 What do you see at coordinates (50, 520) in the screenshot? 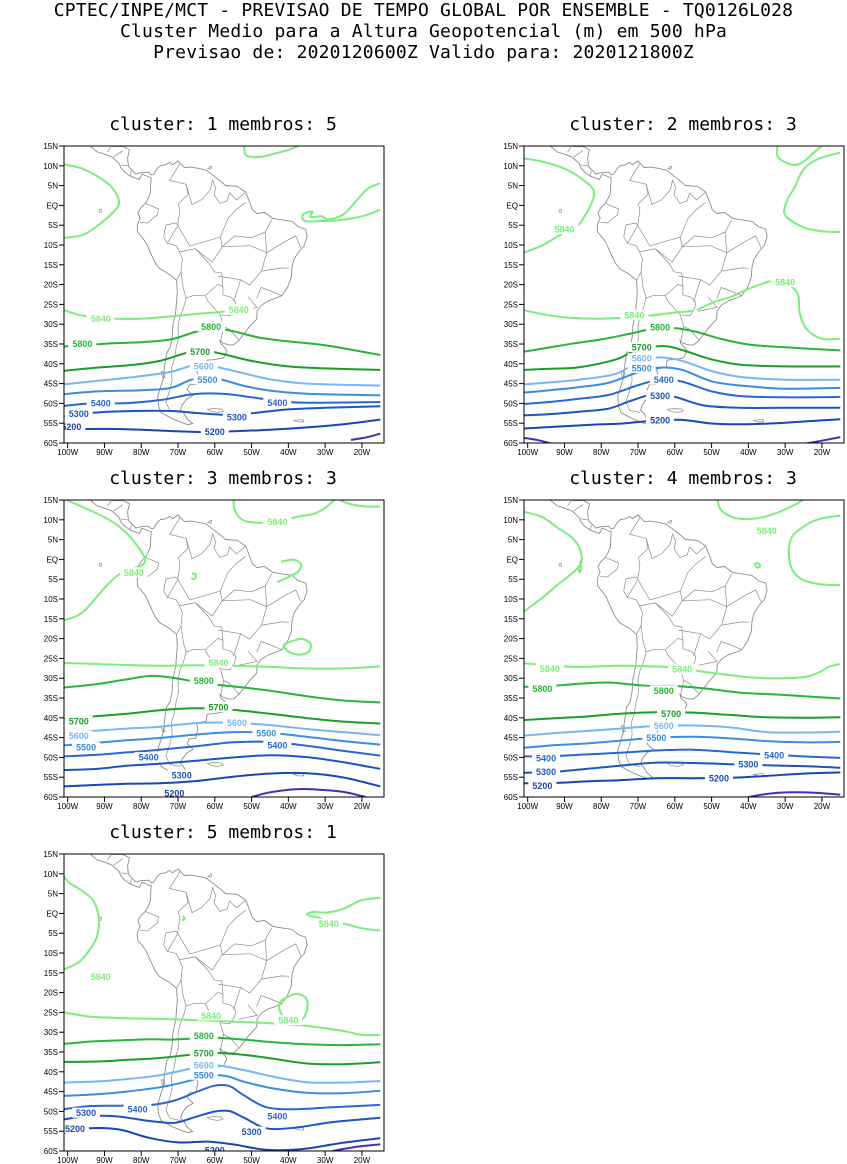
I see `lat-tick-label: 10N` at bounding box center [50, 520].